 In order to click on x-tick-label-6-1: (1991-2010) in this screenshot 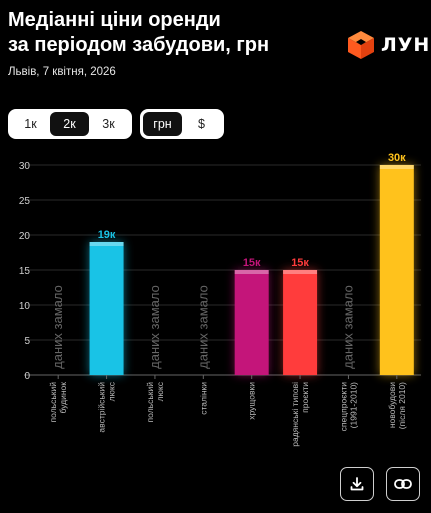, I will do `click(353, 405)`.